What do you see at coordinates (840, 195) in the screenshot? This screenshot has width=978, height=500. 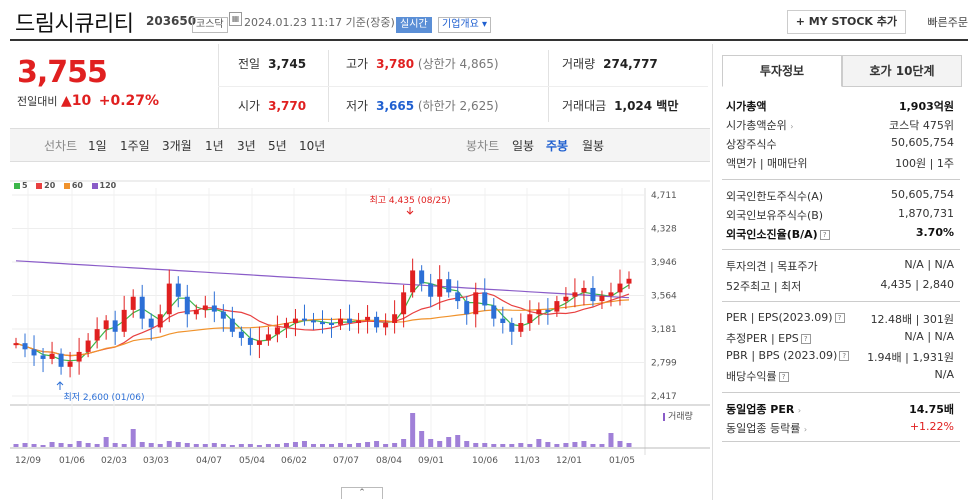 I see `foreign-limit-row: 외국인한도주식수(A) 50,605,754` at bounding box center [840, 195].